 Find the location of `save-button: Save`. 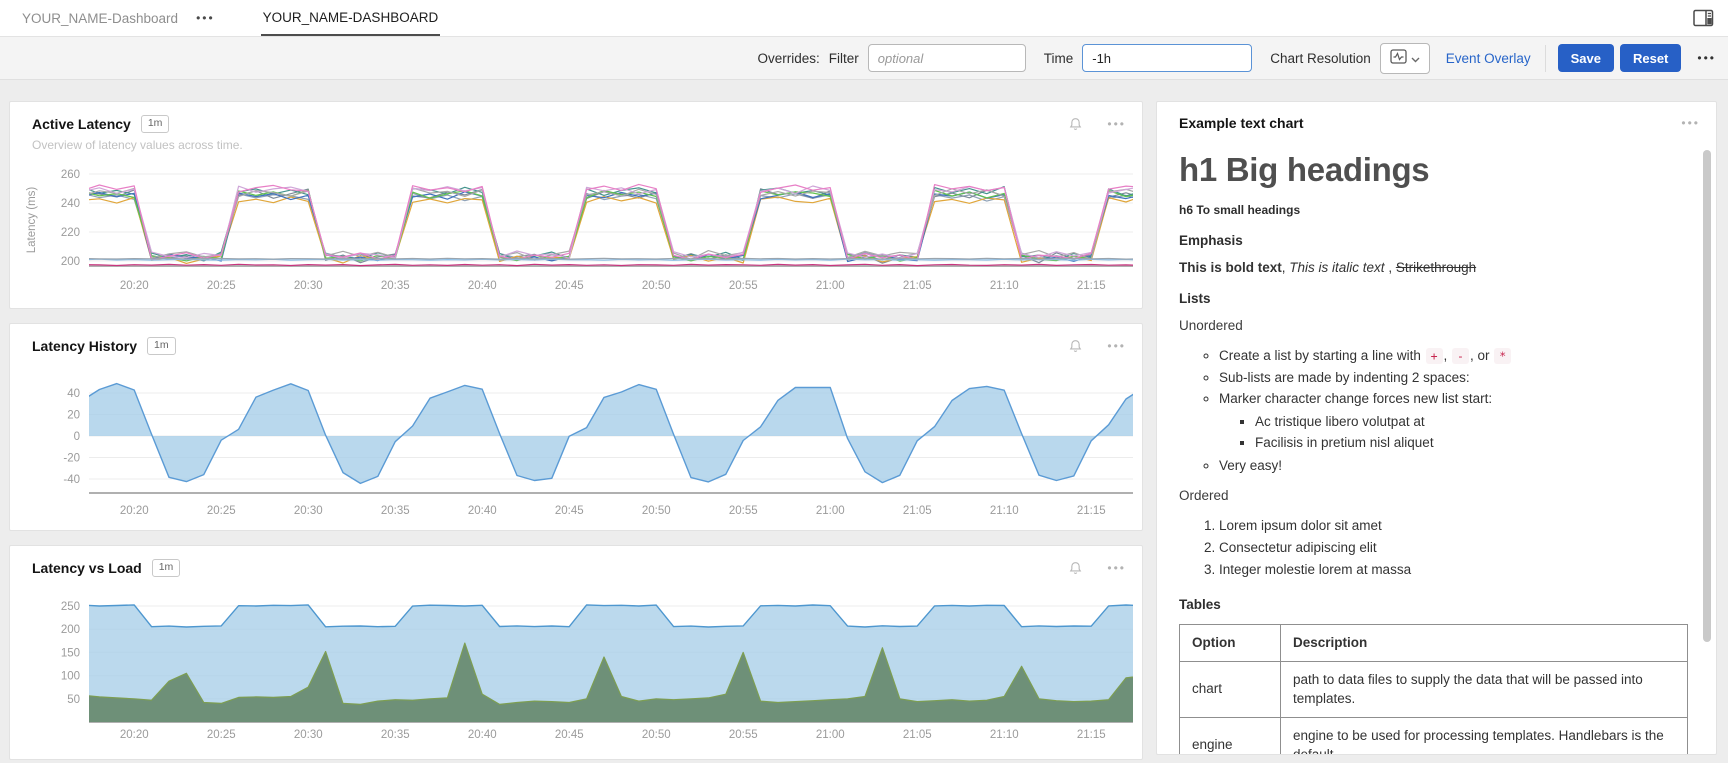

save-button: Save is located at coordinates (1585, 58).